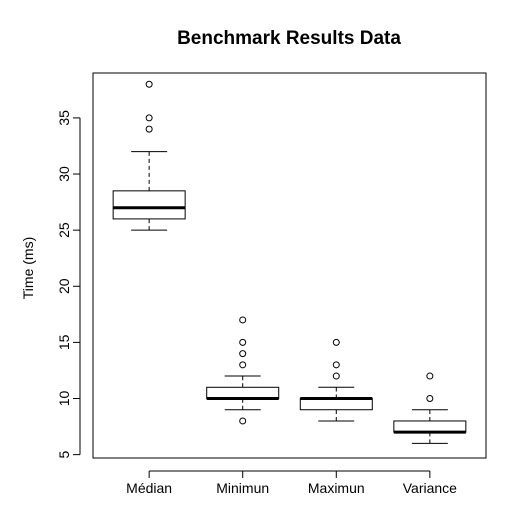 The width and height of the screenshot is (522, 510). I want to click on y-tick-label: 10, so click(64, 399).